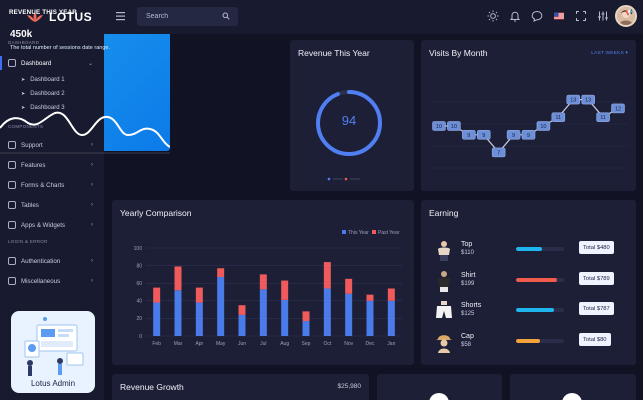 This screenshot has height=400, width=643. I want to click on x-tick-label: Jun, so click(242, 344).